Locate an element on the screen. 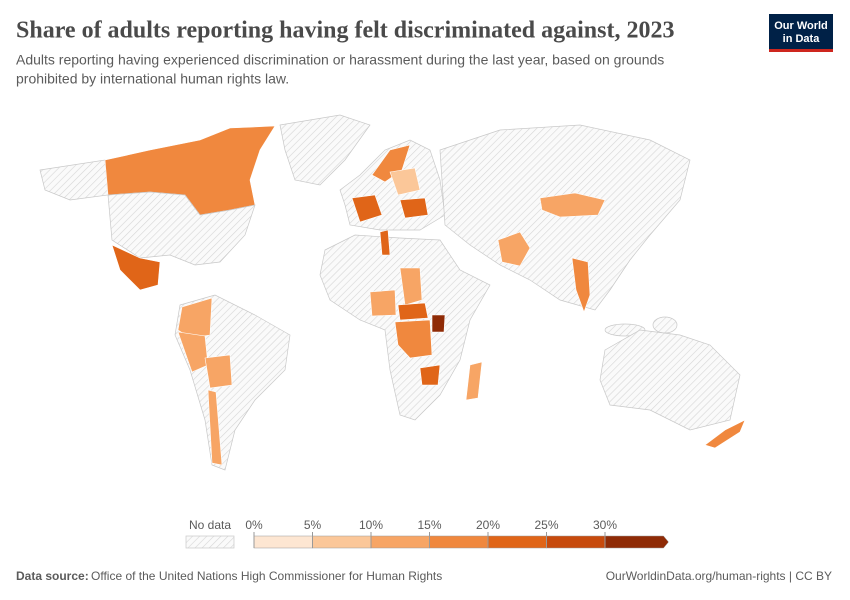 This screenshot has height=600, width=850. logo: Our World in Data is located at coordinates (801, 33).